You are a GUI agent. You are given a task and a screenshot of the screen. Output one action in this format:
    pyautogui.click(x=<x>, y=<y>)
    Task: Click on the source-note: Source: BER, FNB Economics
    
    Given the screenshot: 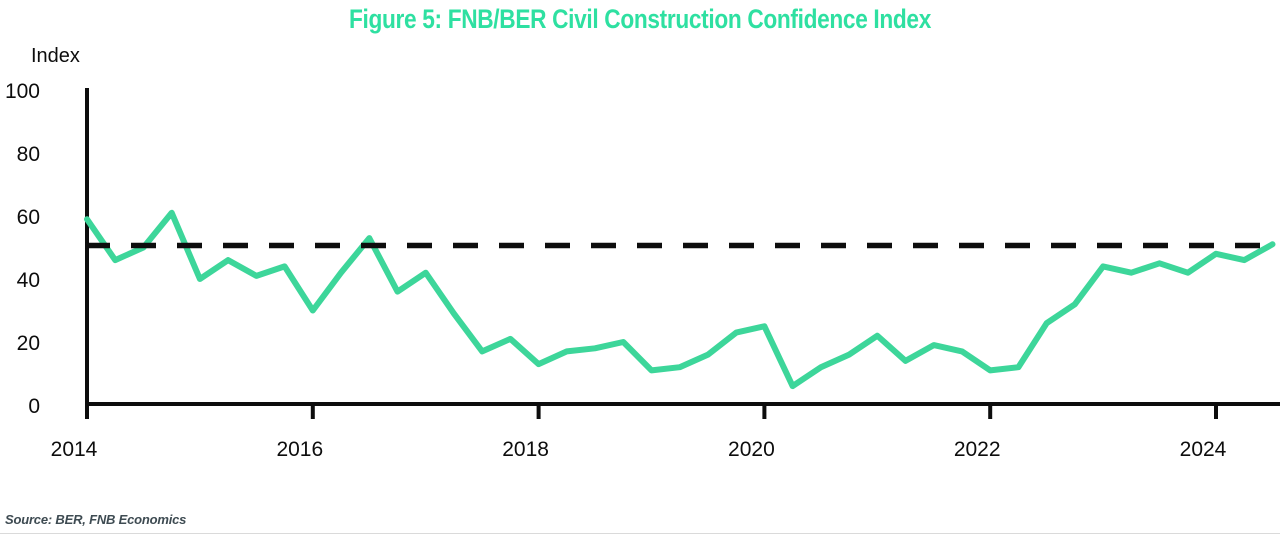 What is the action you would take?
    pyautogui.click(x=96, y=519)
    